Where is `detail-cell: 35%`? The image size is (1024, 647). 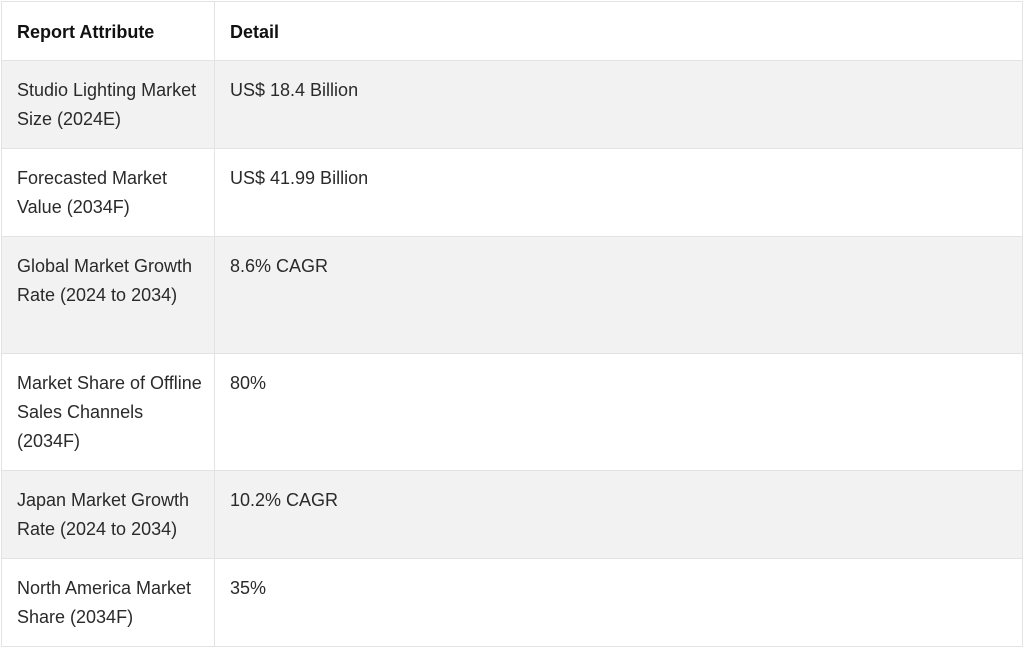 detail-cell: 35% is located at coordinates (618, 602).